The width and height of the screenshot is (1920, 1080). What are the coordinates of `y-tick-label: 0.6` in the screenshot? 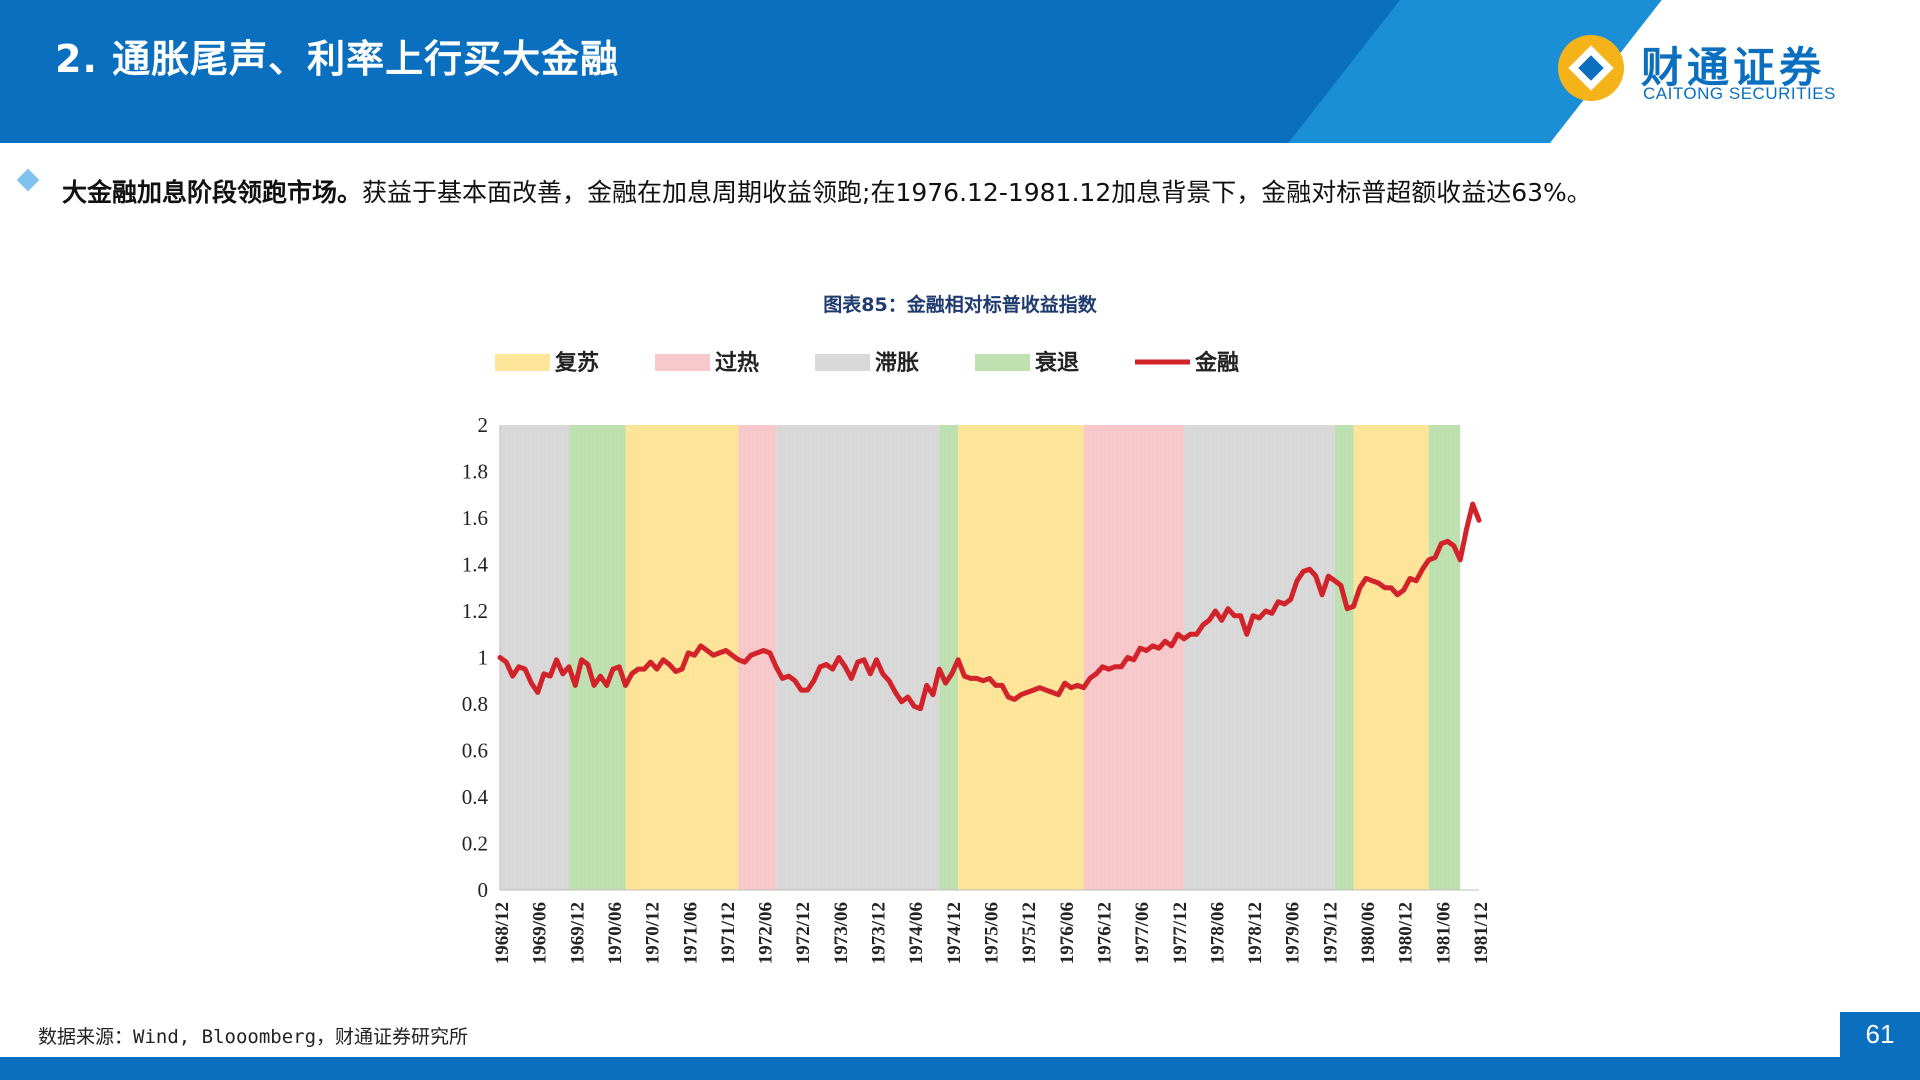 It's located at (475, 751).